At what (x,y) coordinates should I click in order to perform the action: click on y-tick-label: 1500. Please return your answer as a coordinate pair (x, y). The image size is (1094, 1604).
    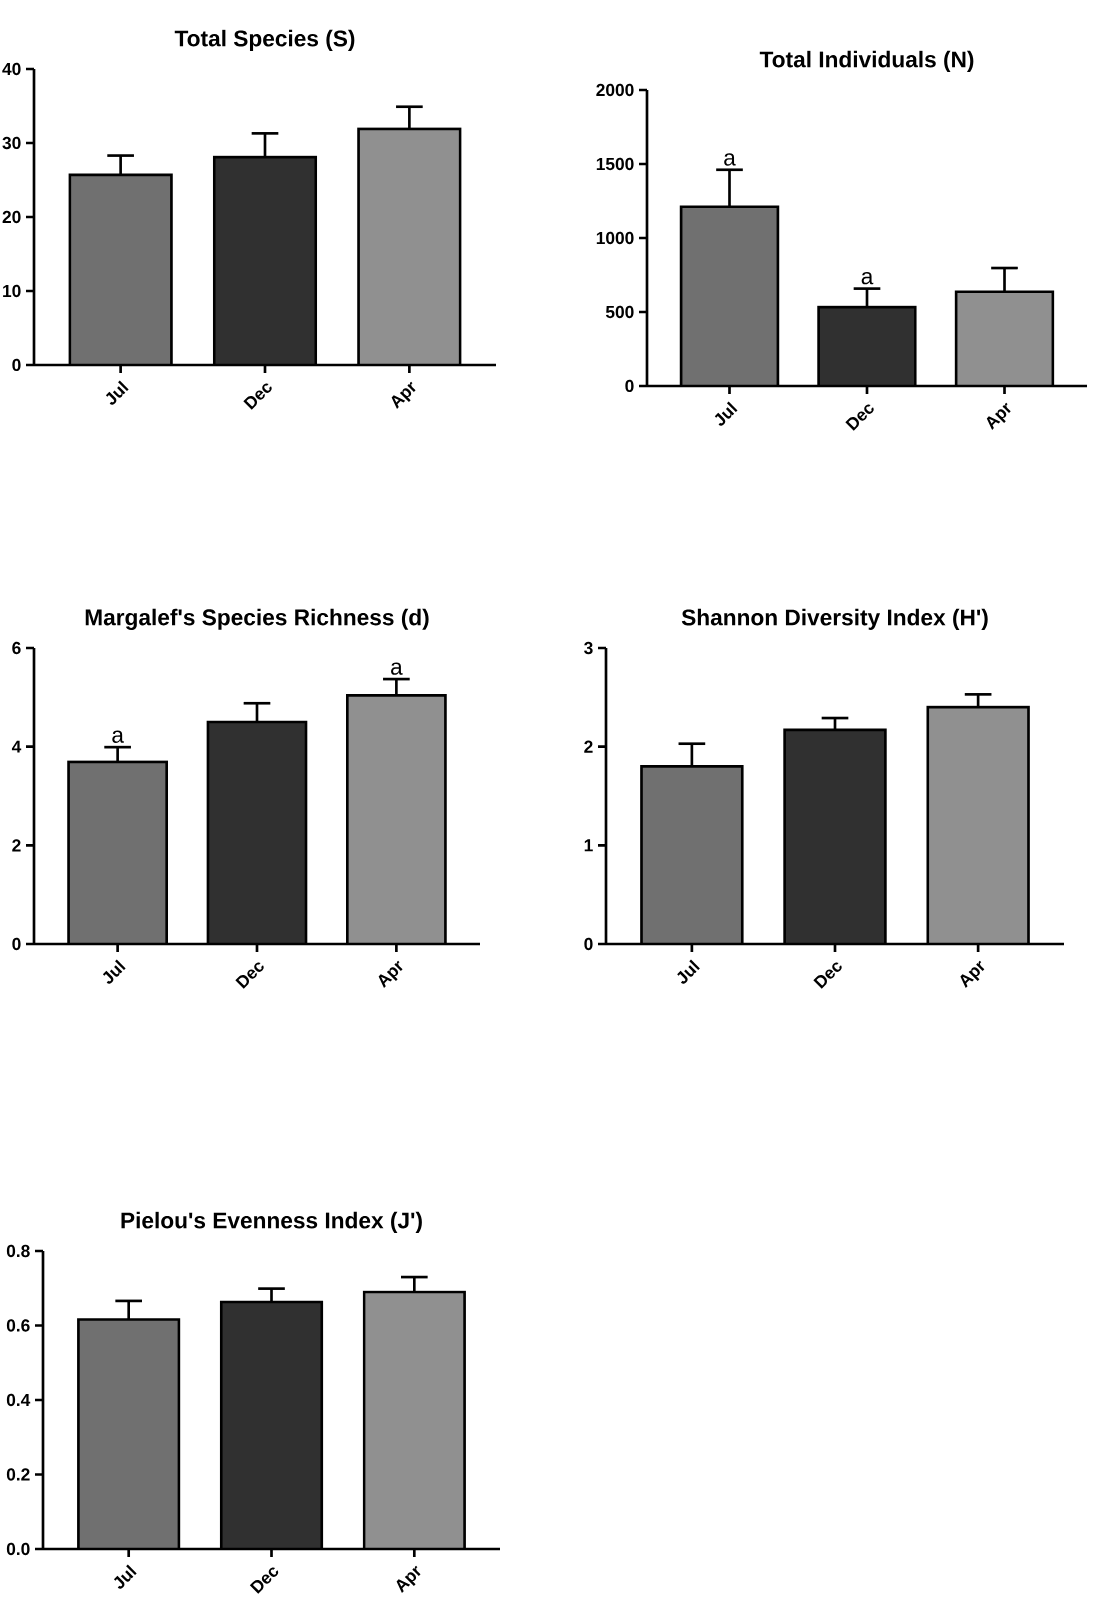
    Looking at the image, I should click on (615, 164).